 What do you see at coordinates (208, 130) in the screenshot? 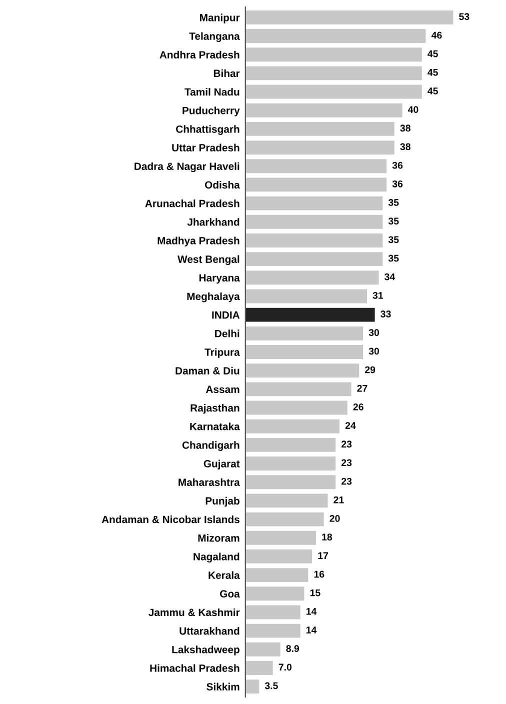
I see `y-tick-label: Chhattisgarh` at bounding box center [208, 130].